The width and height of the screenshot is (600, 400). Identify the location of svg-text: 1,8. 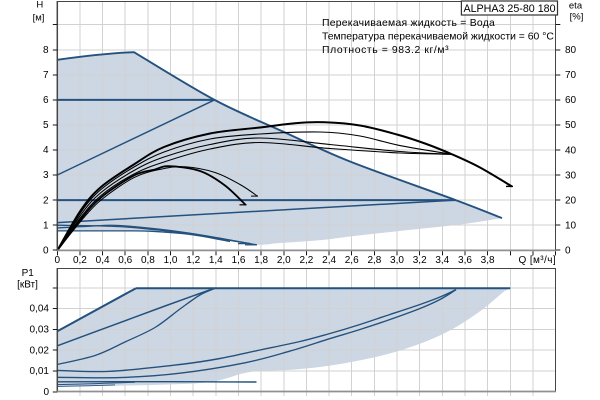
(261, 260).